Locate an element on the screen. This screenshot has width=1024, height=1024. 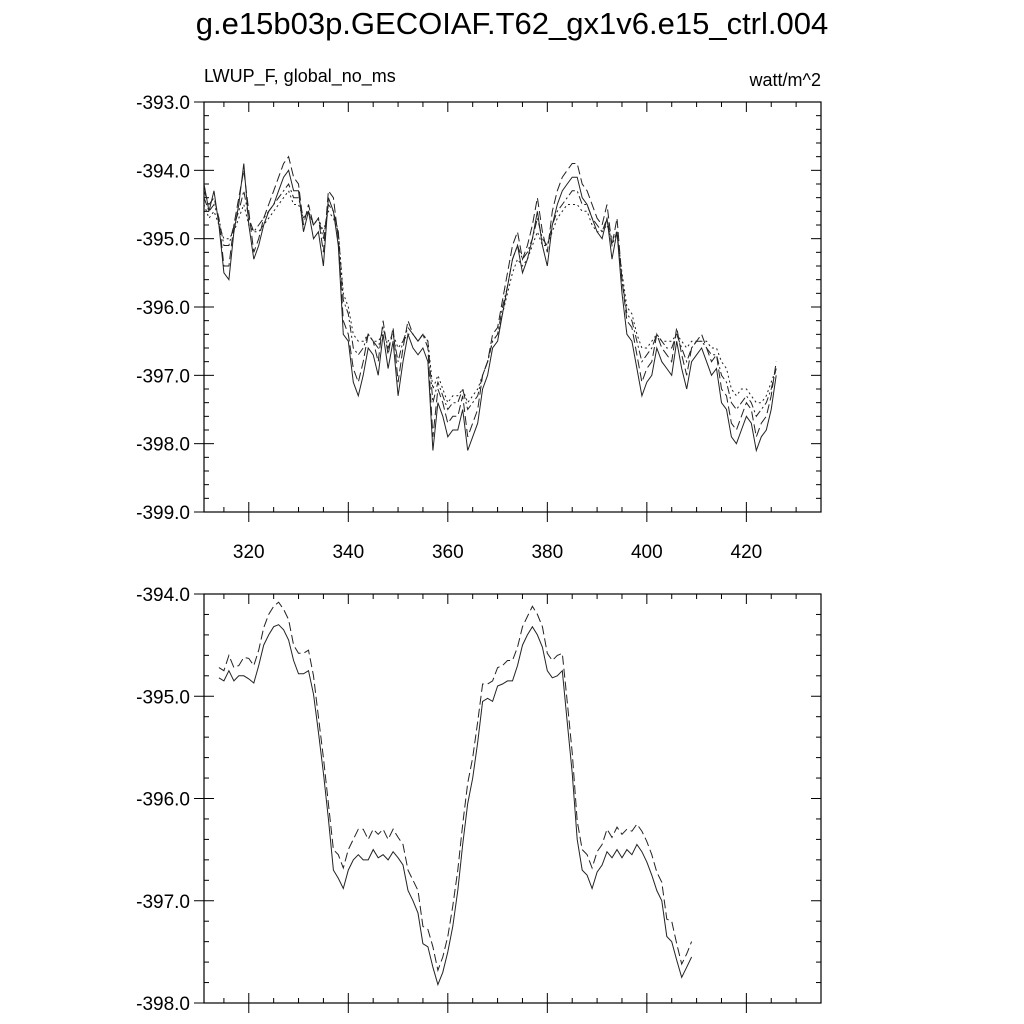
y-tick-label: -399.0 is located at coordinates (163, 513).